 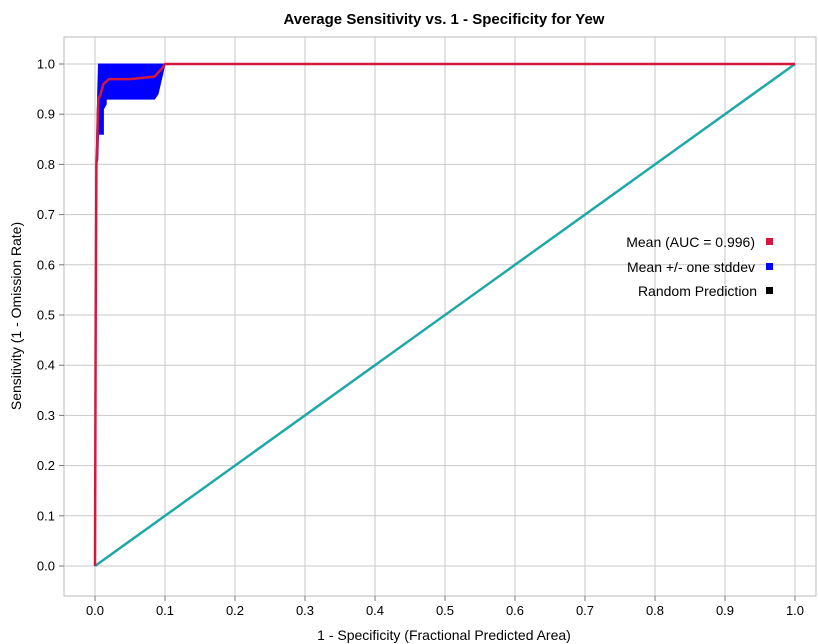 I want to click on y-tick-label: 0.6, so click(x=46, y=264).